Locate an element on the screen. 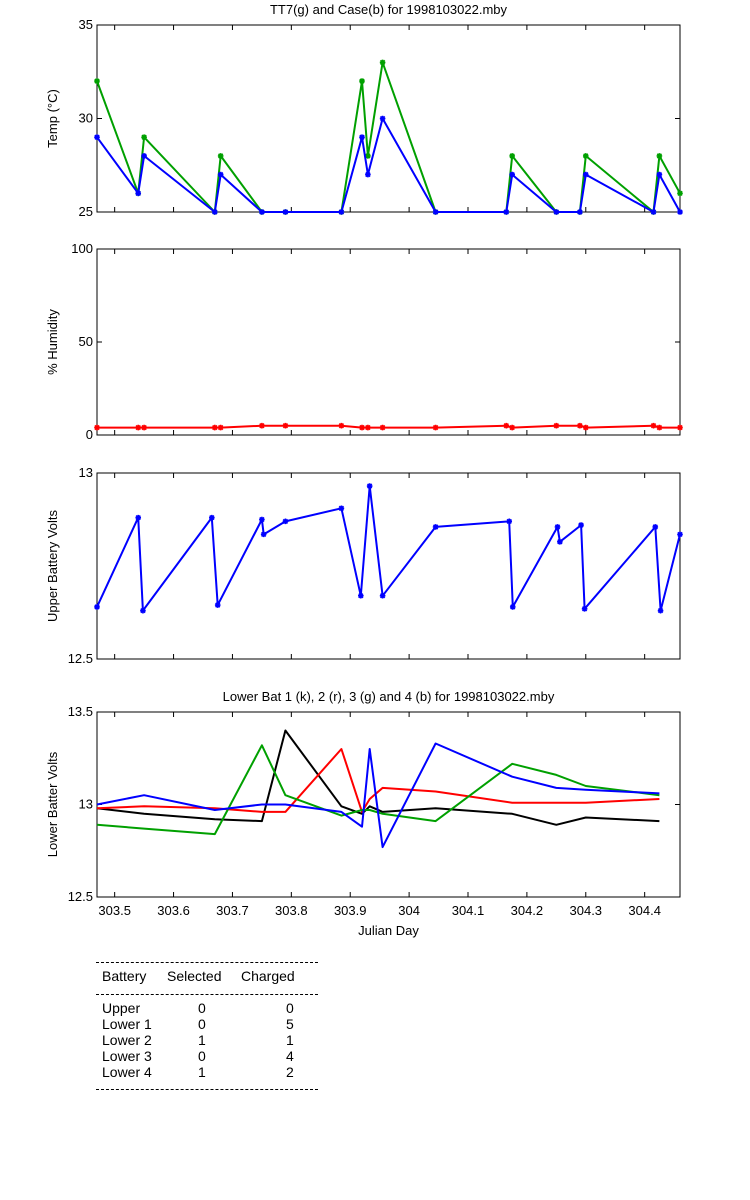 This screenshot has width=750, height=1200. y-tick-label: 100 is located at coordinates (82, 248).